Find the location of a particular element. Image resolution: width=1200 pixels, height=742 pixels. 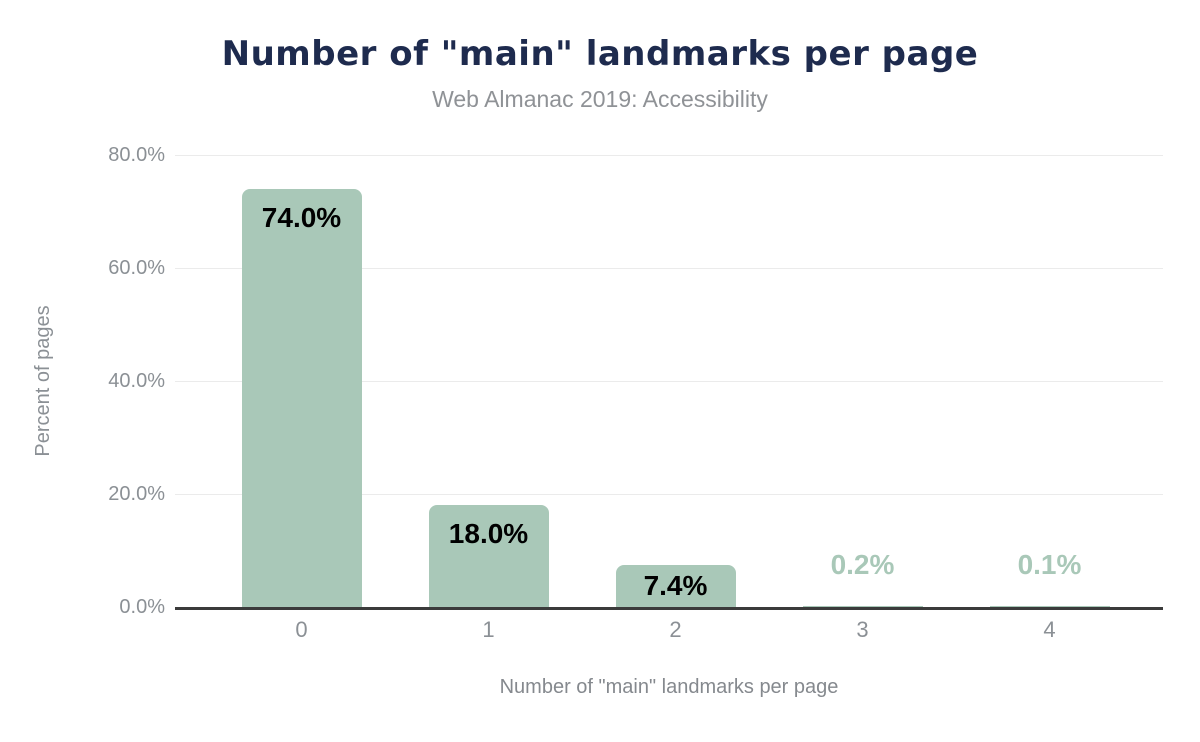

y-tick-label: 0.0% is located at coordinates (142, 607).